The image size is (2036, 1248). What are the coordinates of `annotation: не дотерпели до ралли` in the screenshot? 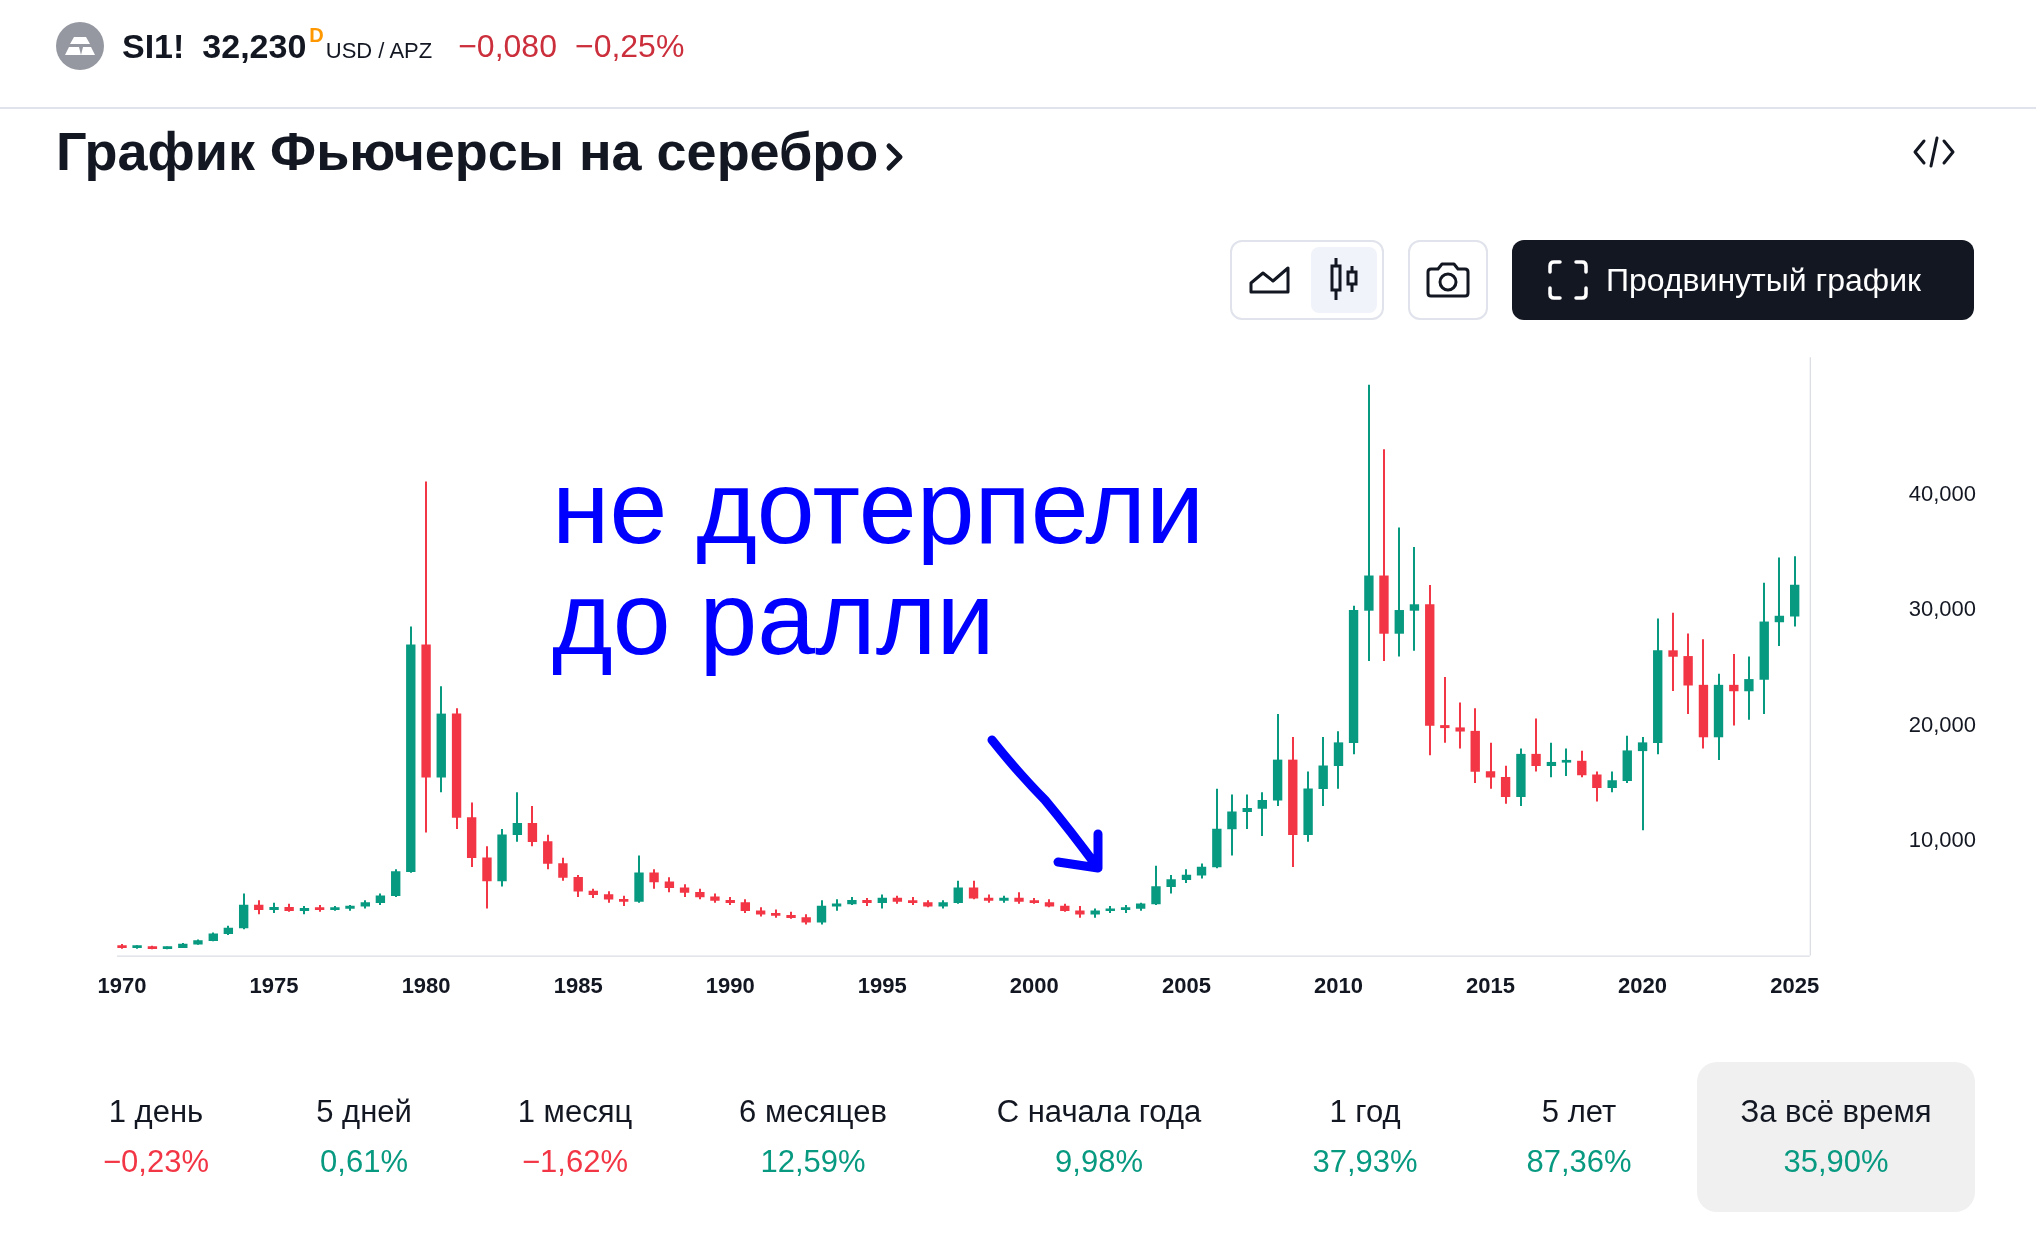 It's located at (879, 563).